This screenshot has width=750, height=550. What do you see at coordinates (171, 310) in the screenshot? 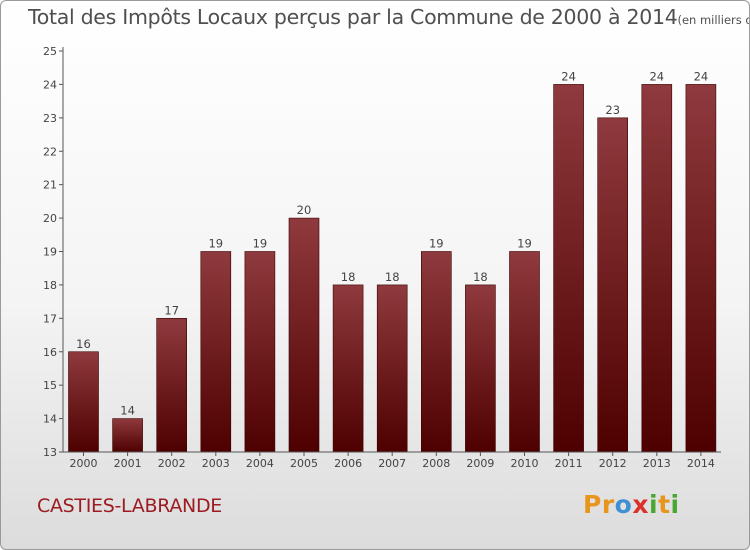
I see `bar-value-label: 17` at bounding box center [171, 310].